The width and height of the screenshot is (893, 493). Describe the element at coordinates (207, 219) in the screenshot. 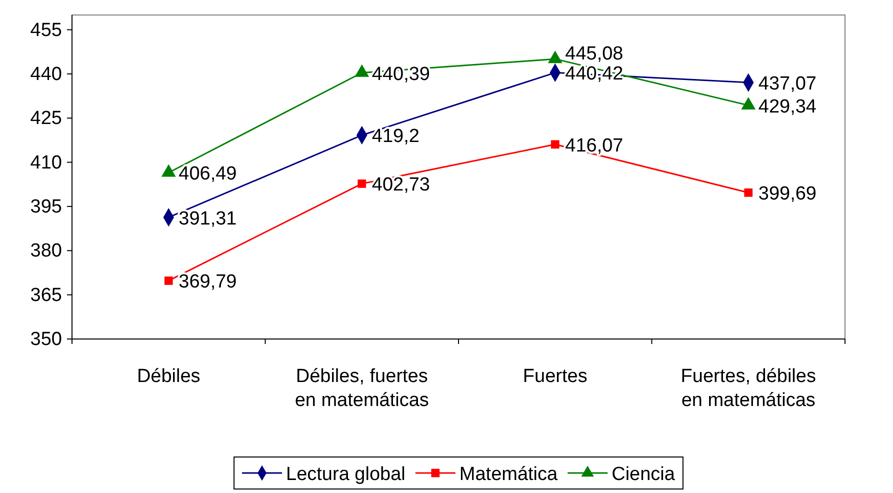

I see `data-label: 391,31` at that location.